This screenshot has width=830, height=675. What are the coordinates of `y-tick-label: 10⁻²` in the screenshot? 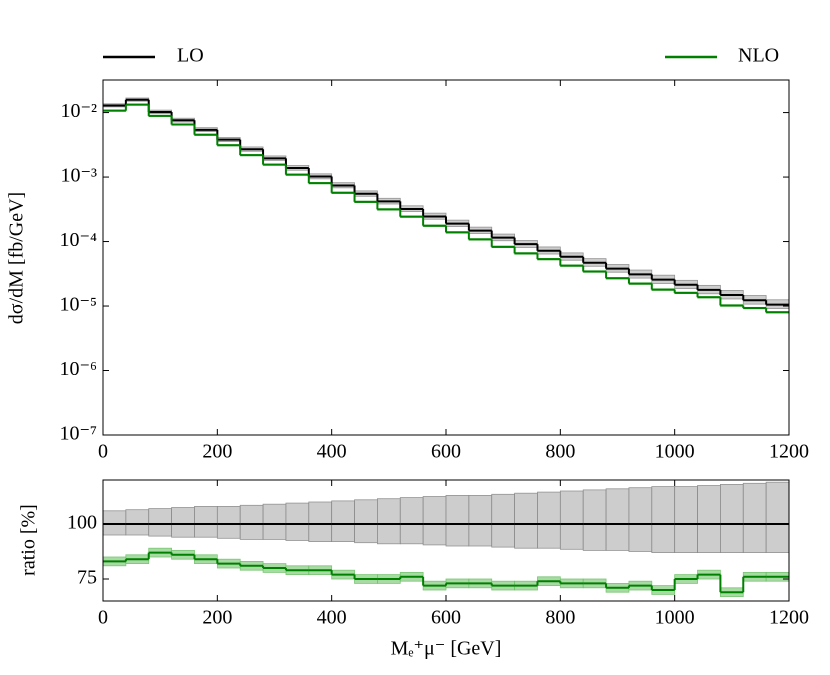 It's located at (78, 111).